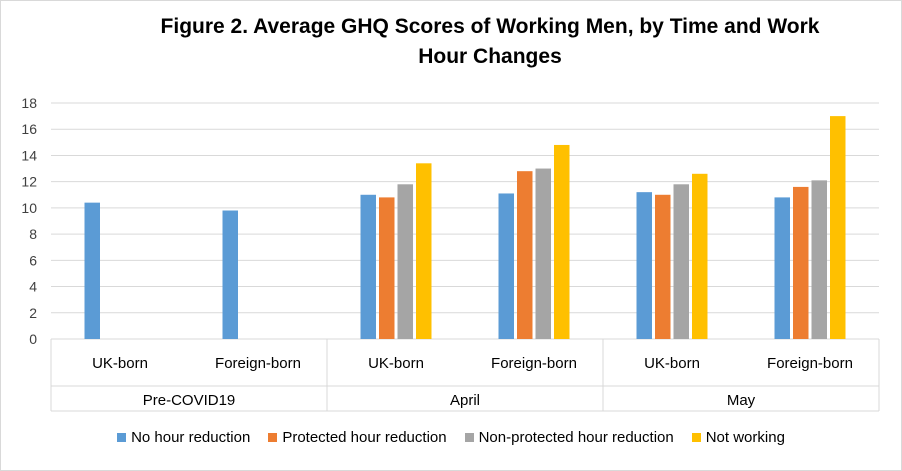  Describe the element at coordinates (33, 234) in the screenshot. I see `y-tick-label: 8` at that location.